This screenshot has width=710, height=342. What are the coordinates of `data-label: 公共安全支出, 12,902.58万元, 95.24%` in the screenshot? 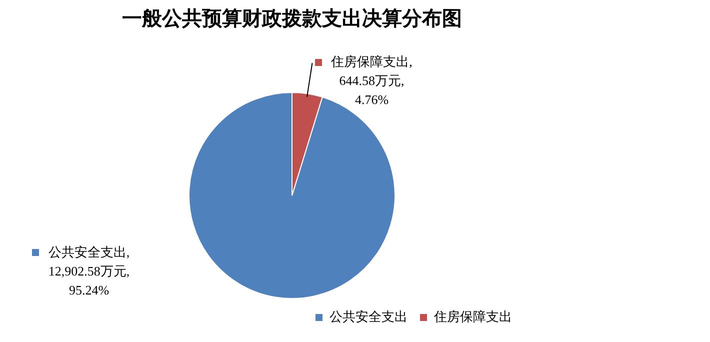 It's located at (89, 271).